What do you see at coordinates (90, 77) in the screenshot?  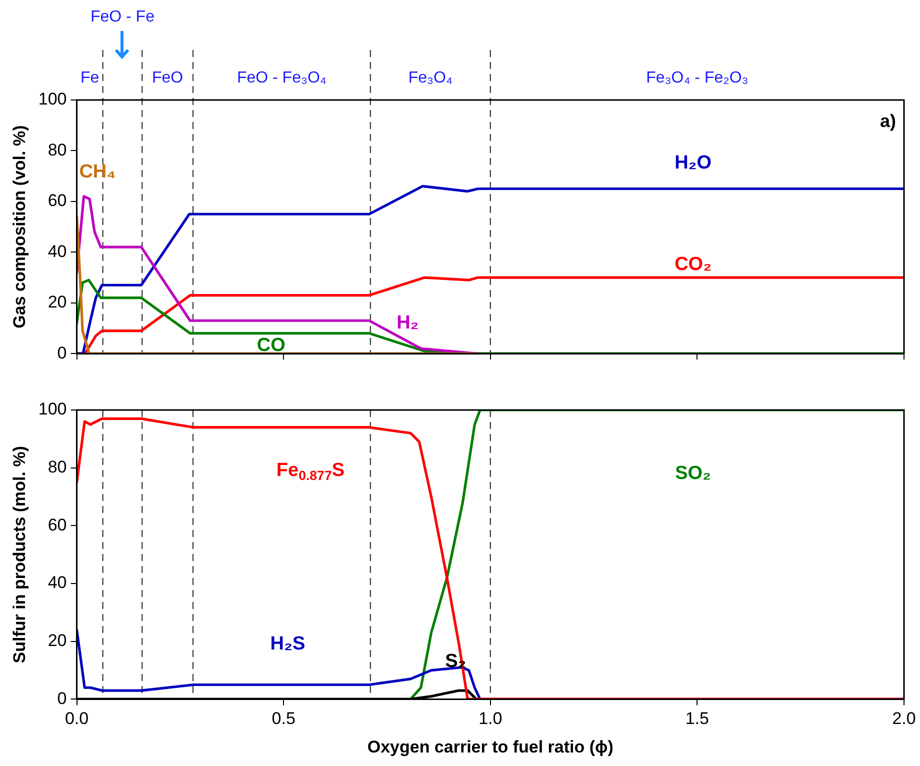 I see `text: Fe` at bounding box center [90, 77].